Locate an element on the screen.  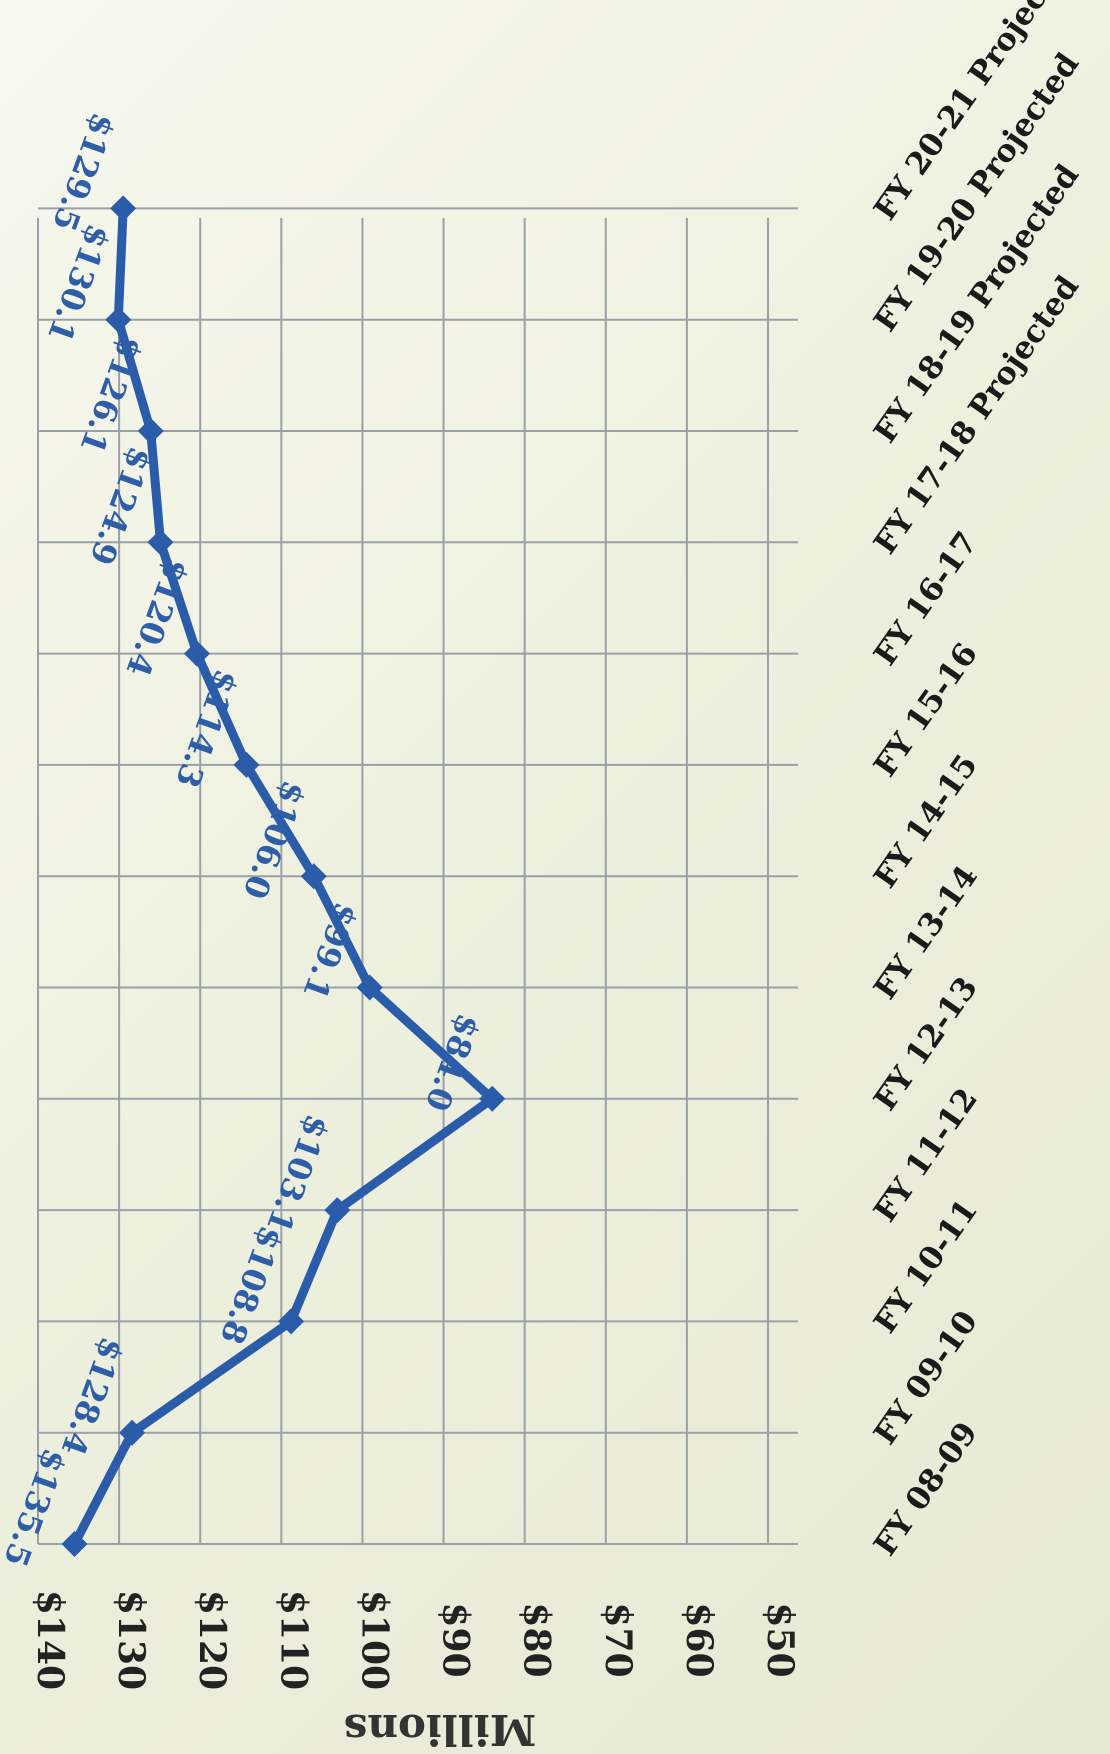
data-label: $135.5 is located at coordinates (37, 1508).